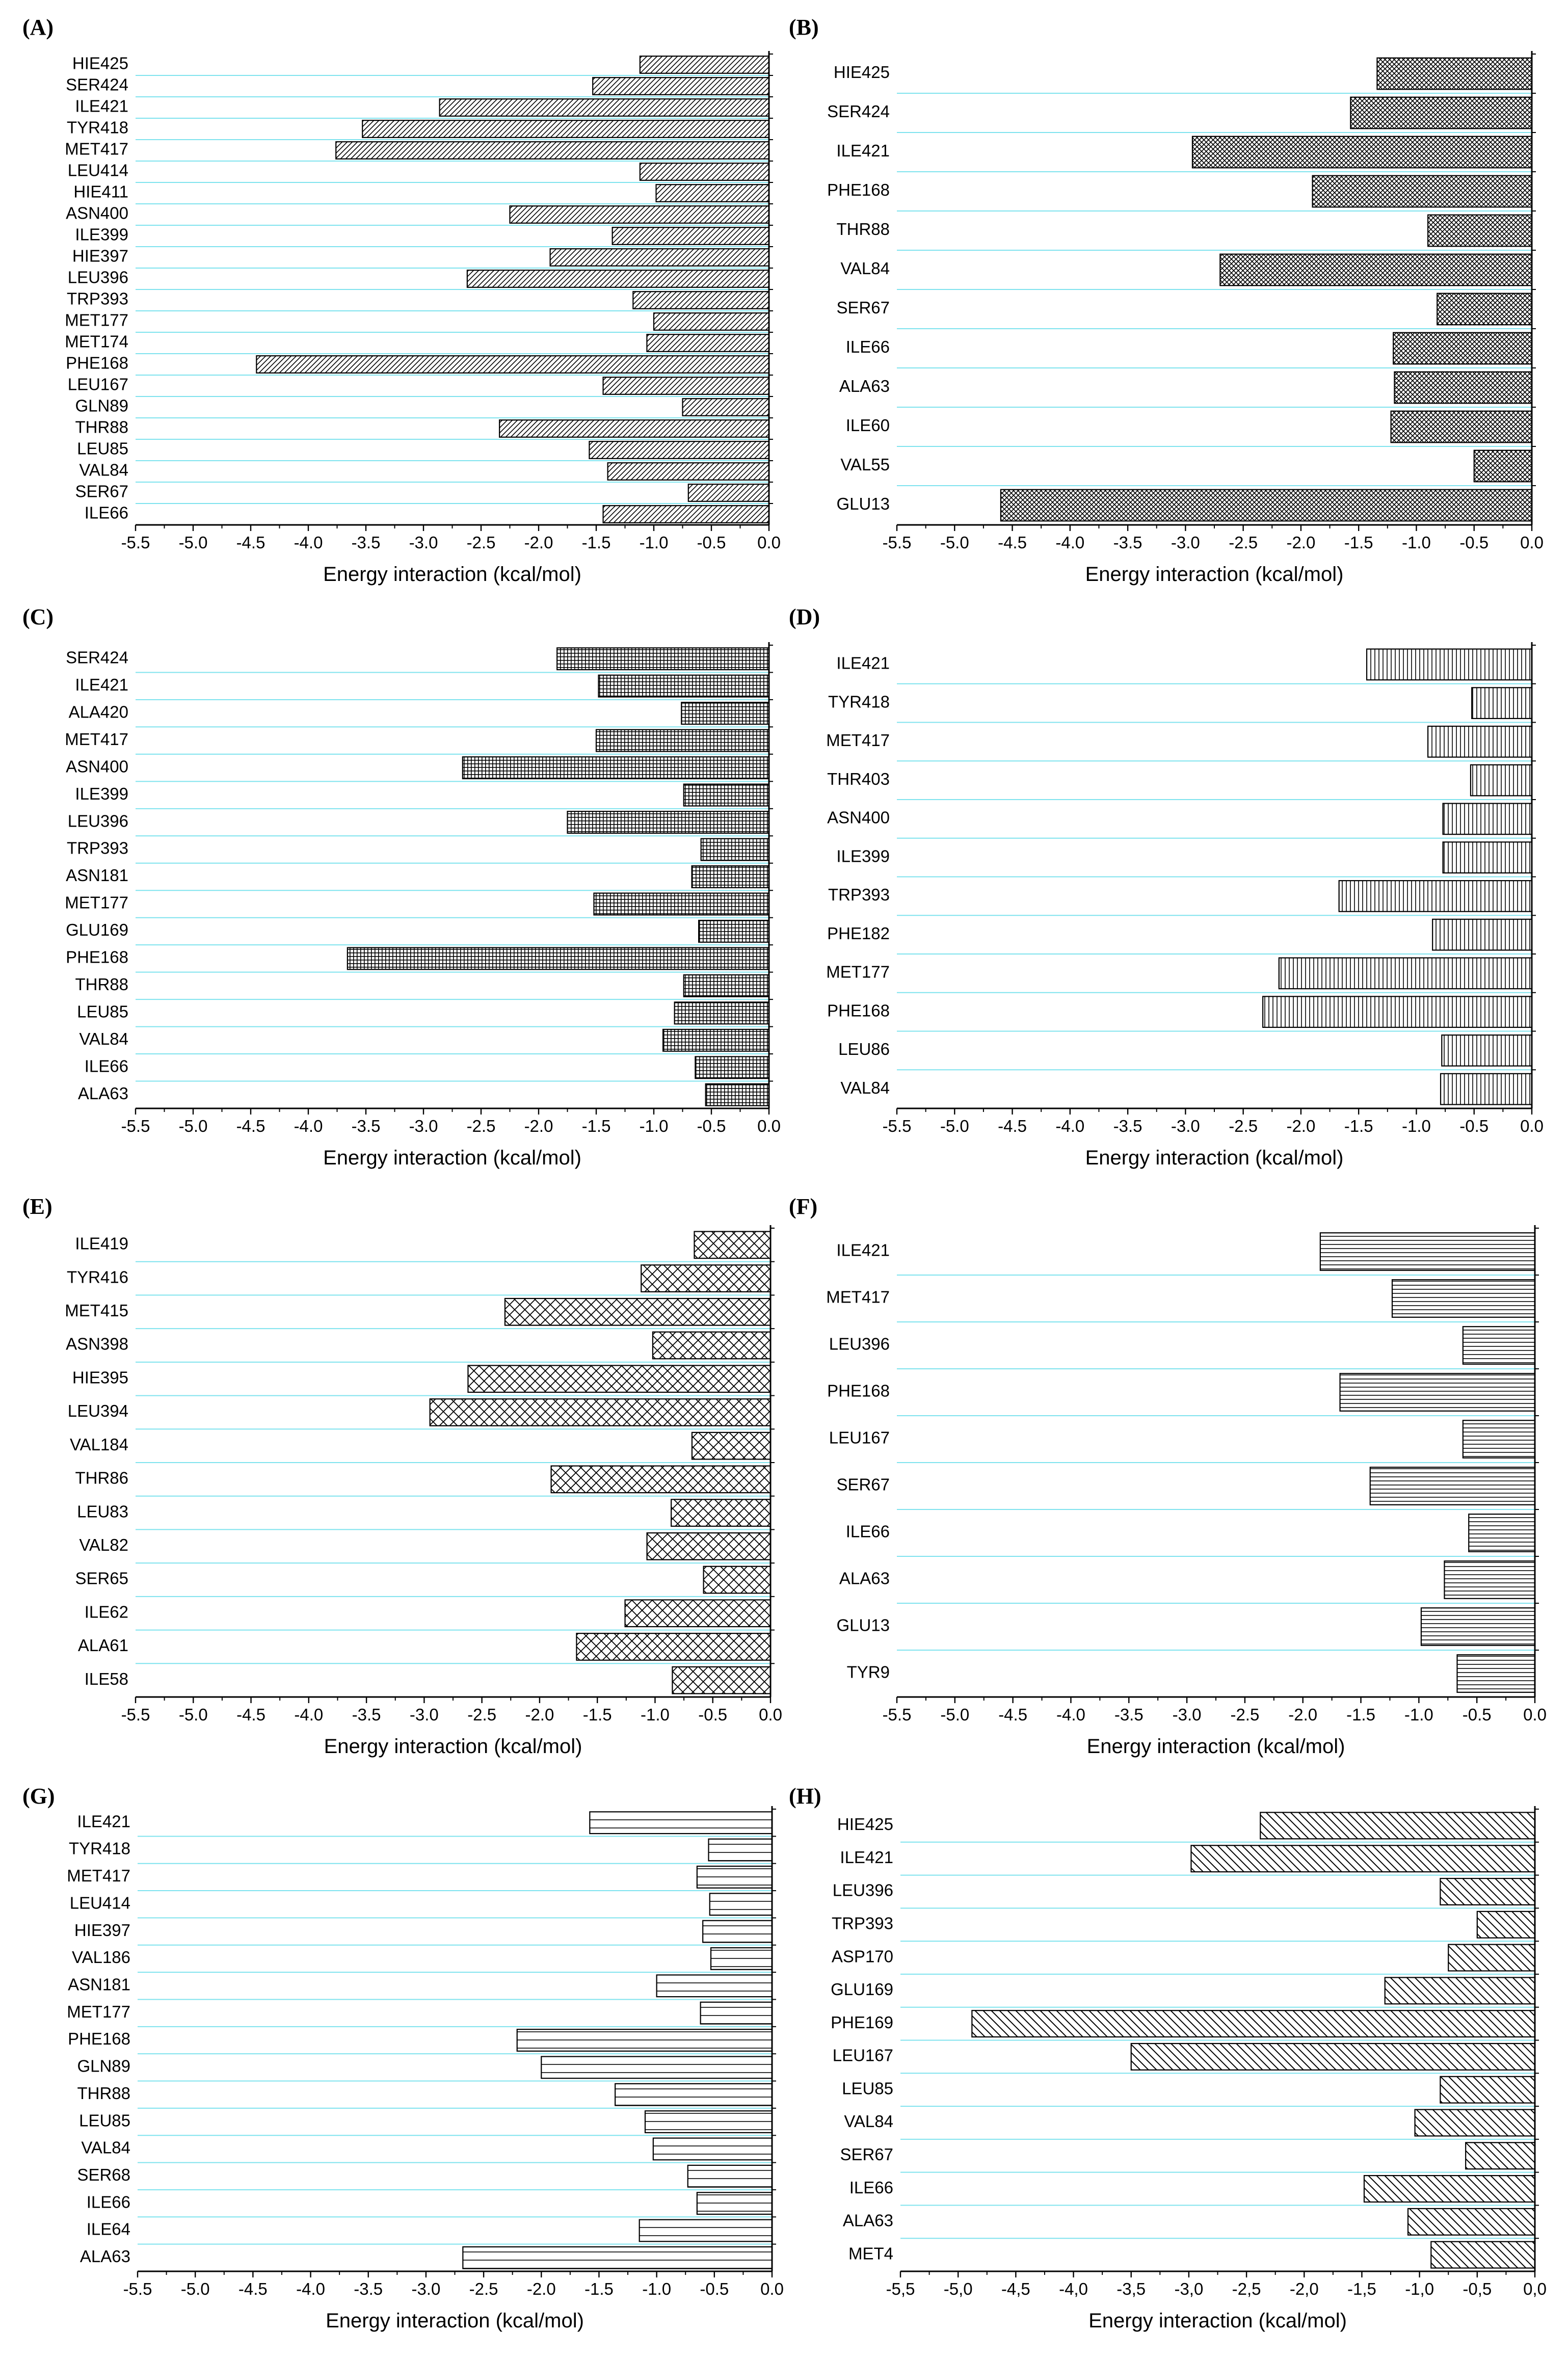 This screenshot has height=2360, width=1568. Describe the element at coordinates (1477, 2288) in the screenshot. I see `x-tick-label: -0,5` at that location.